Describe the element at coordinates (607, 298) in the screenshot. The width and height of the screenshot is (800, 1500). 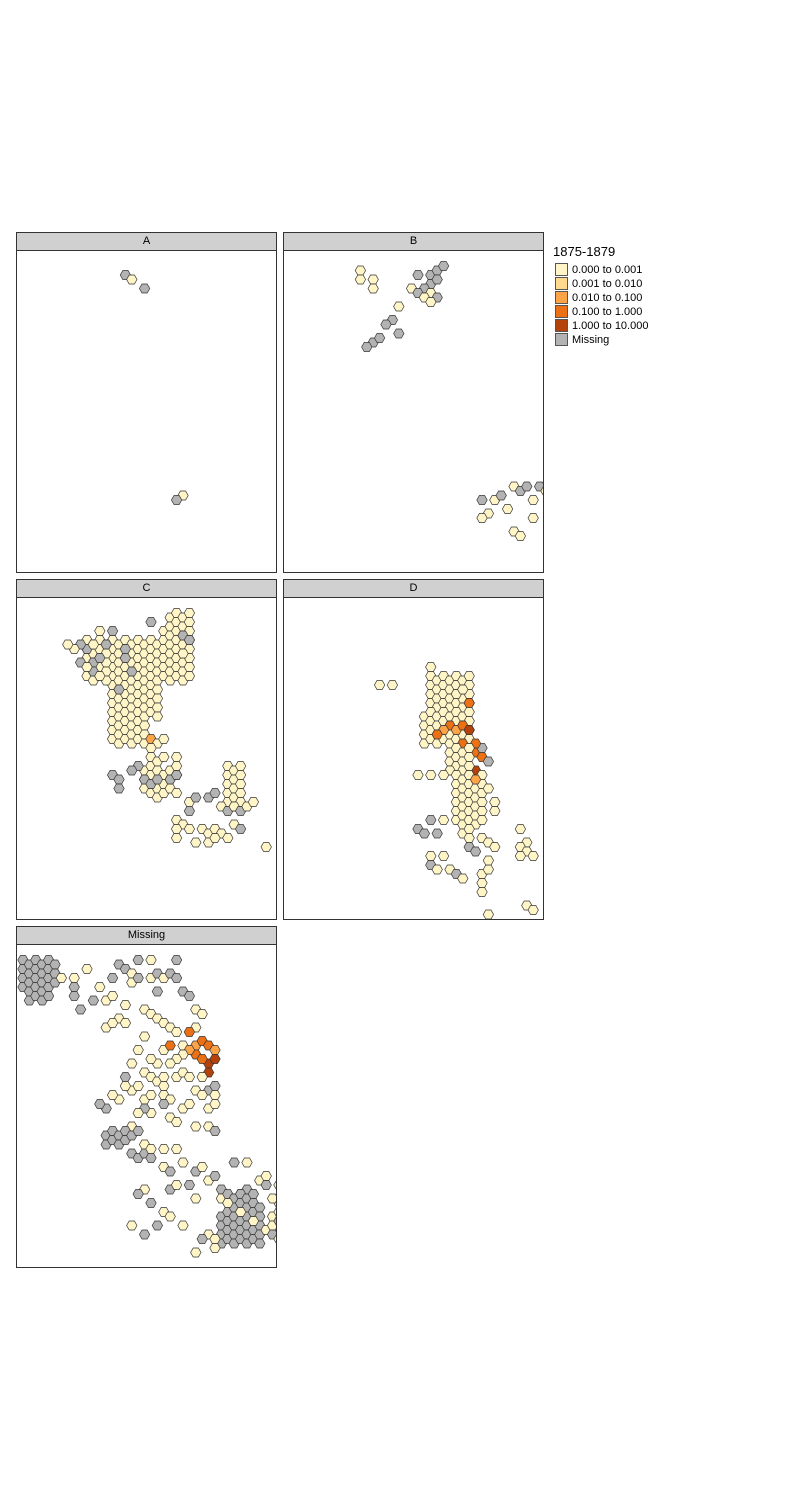
I see `legend-label: 0.010 to 0.100` at that location.